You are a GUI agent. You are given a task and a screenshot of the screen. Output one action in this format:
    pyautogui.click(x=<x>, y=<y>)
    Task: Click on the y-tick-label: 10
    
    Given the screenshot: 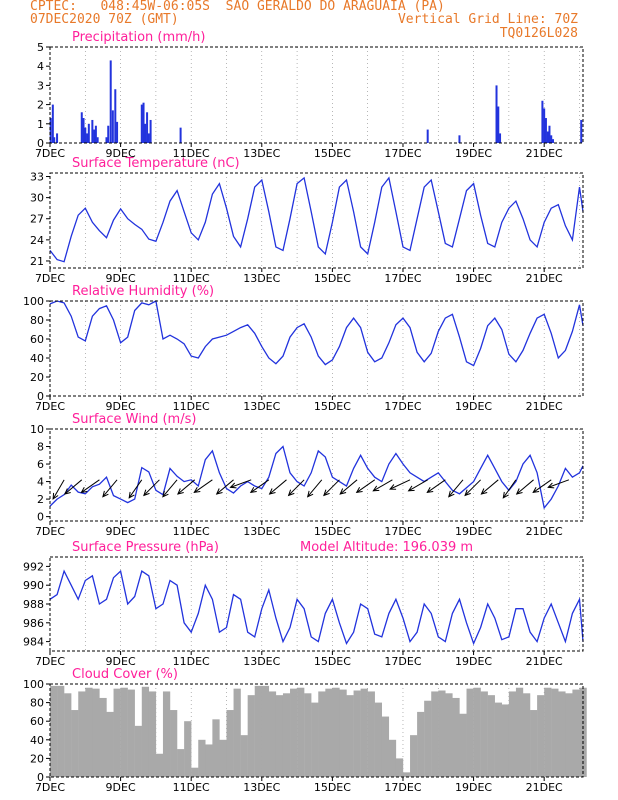 What is the action you would take?
    pyautogui.click(x=37, y=429)
    